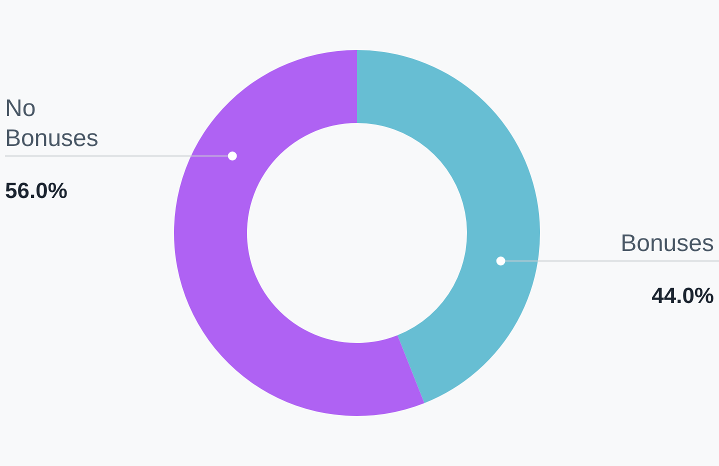  Describe the element at coordinates (51, 123) in the screenshot. I see `slice-label: No Bonuses` at that location.